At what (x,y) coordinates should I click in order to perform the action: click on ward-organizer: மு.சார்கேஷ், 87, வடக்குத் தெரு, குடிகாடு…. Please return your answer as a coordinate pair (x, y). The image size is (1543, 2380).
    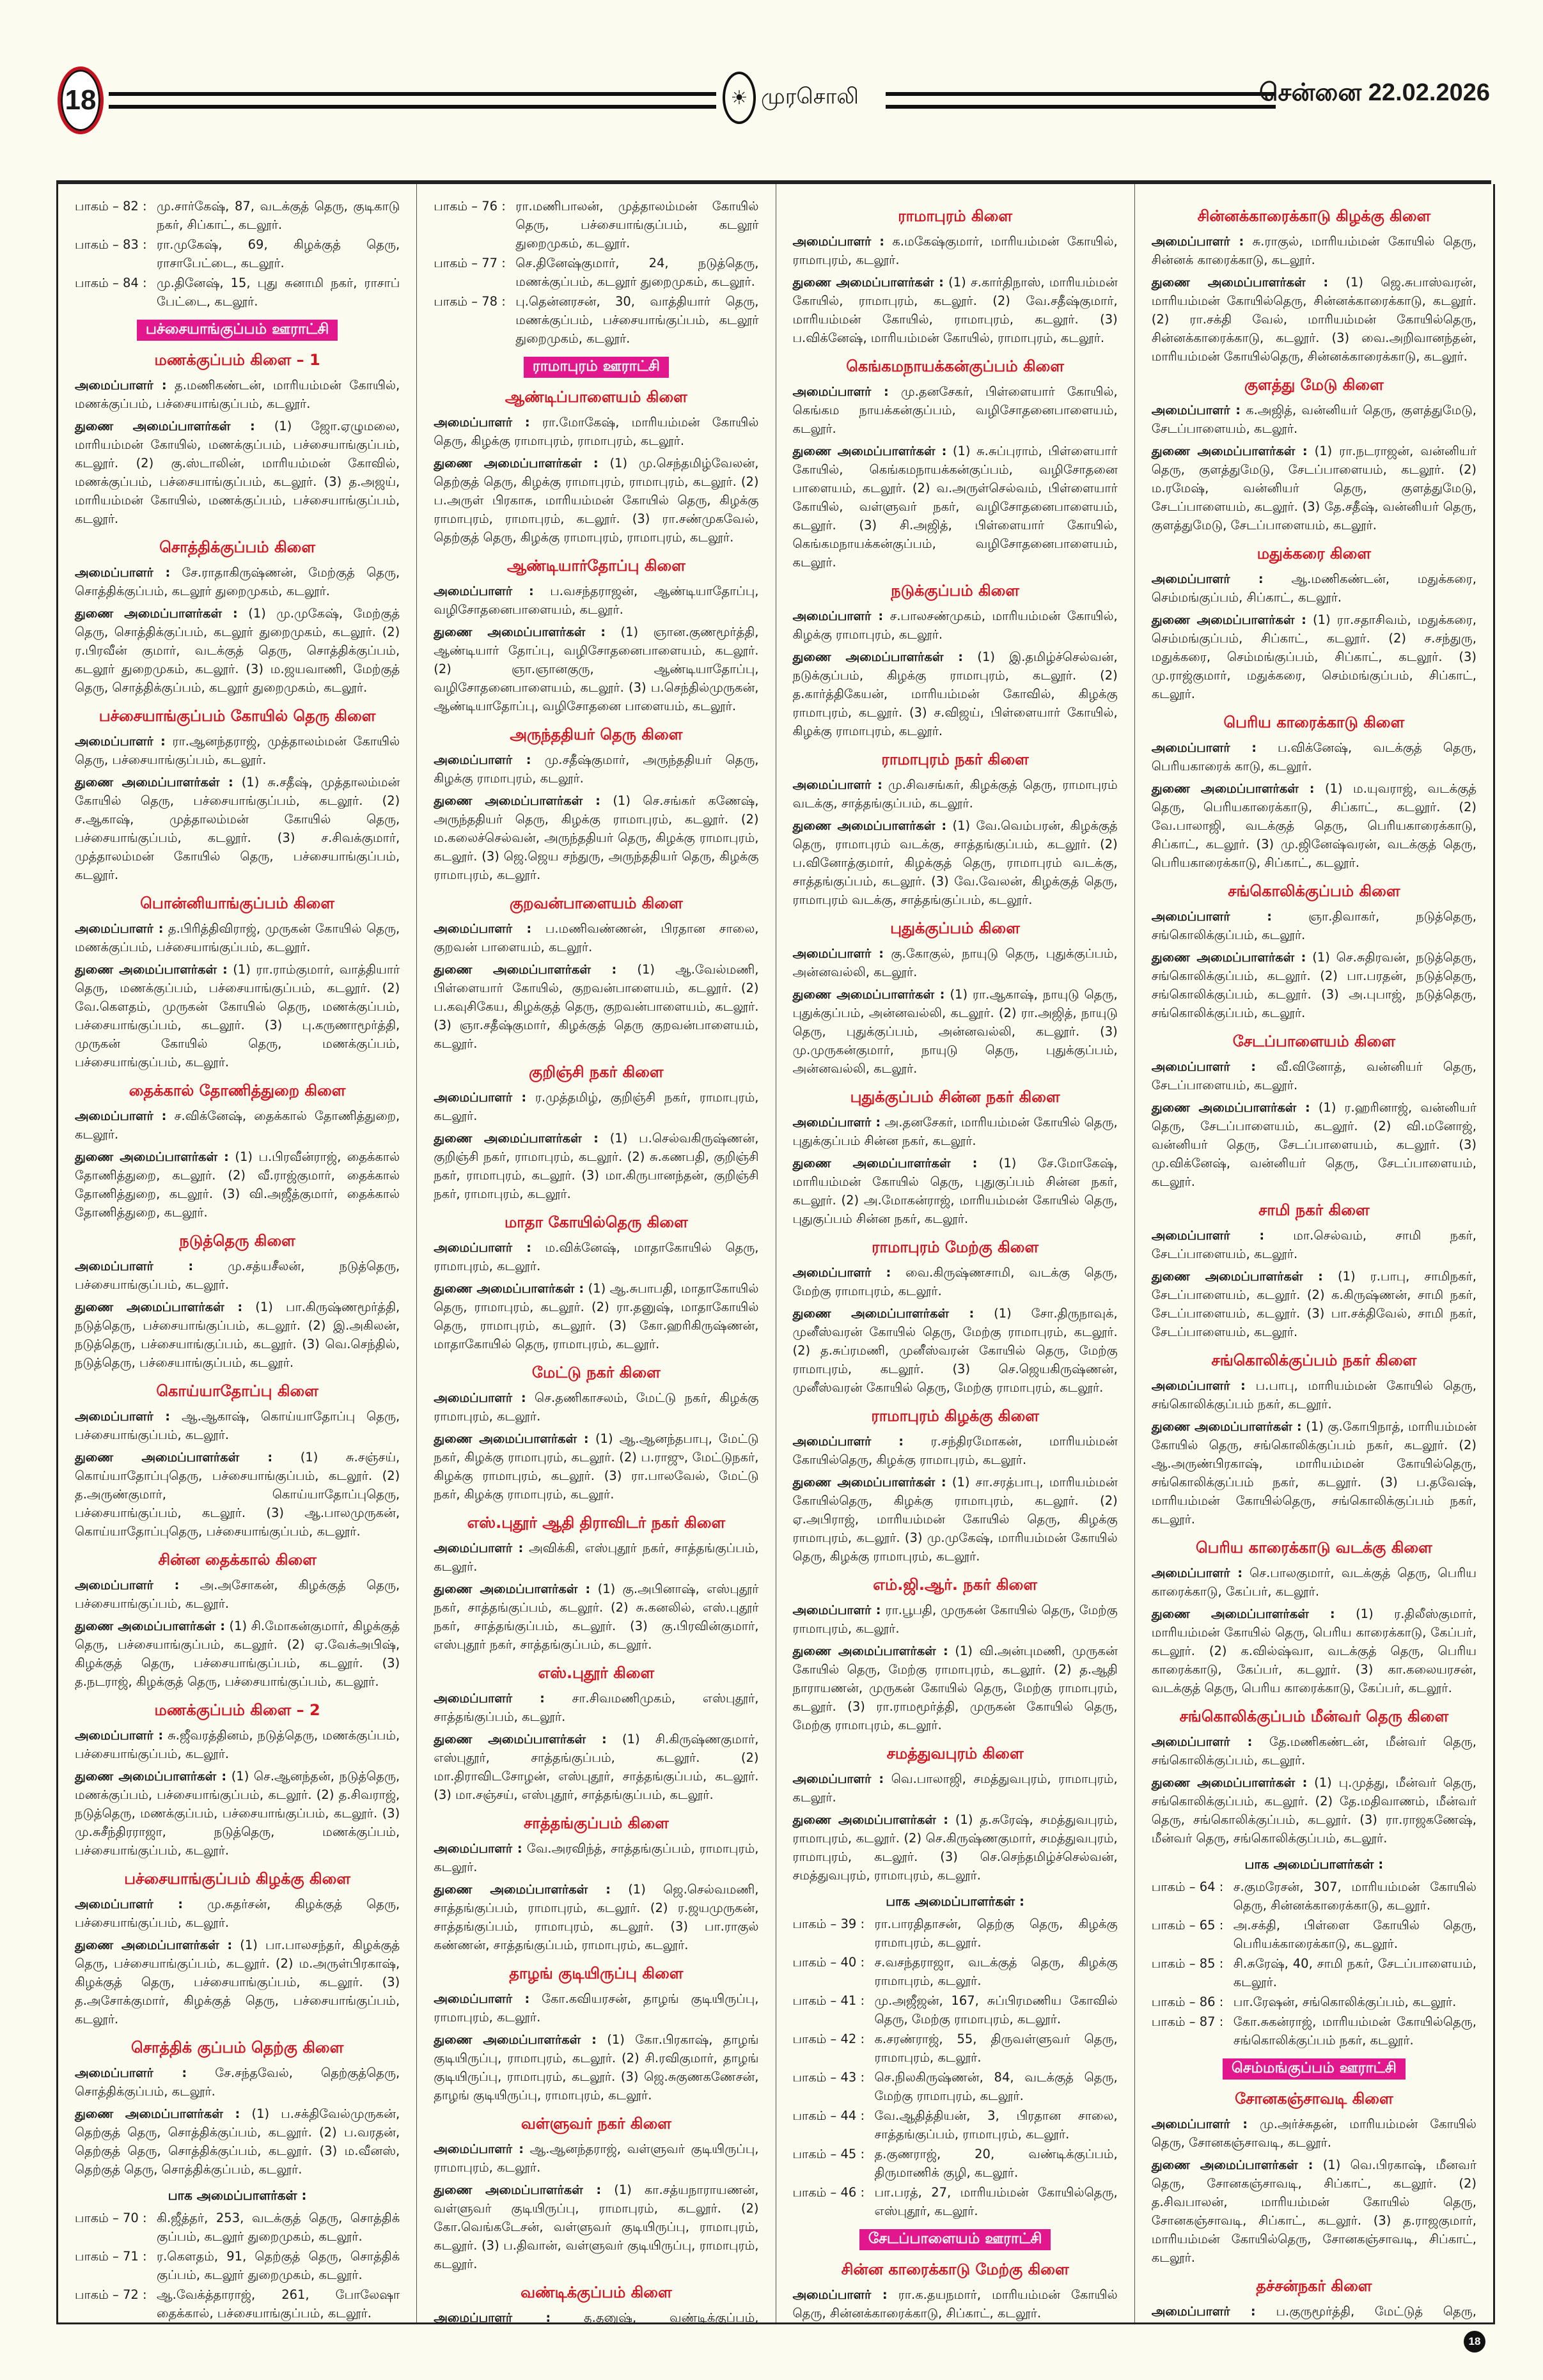
    Looking at the image, I should click on (278, 215).